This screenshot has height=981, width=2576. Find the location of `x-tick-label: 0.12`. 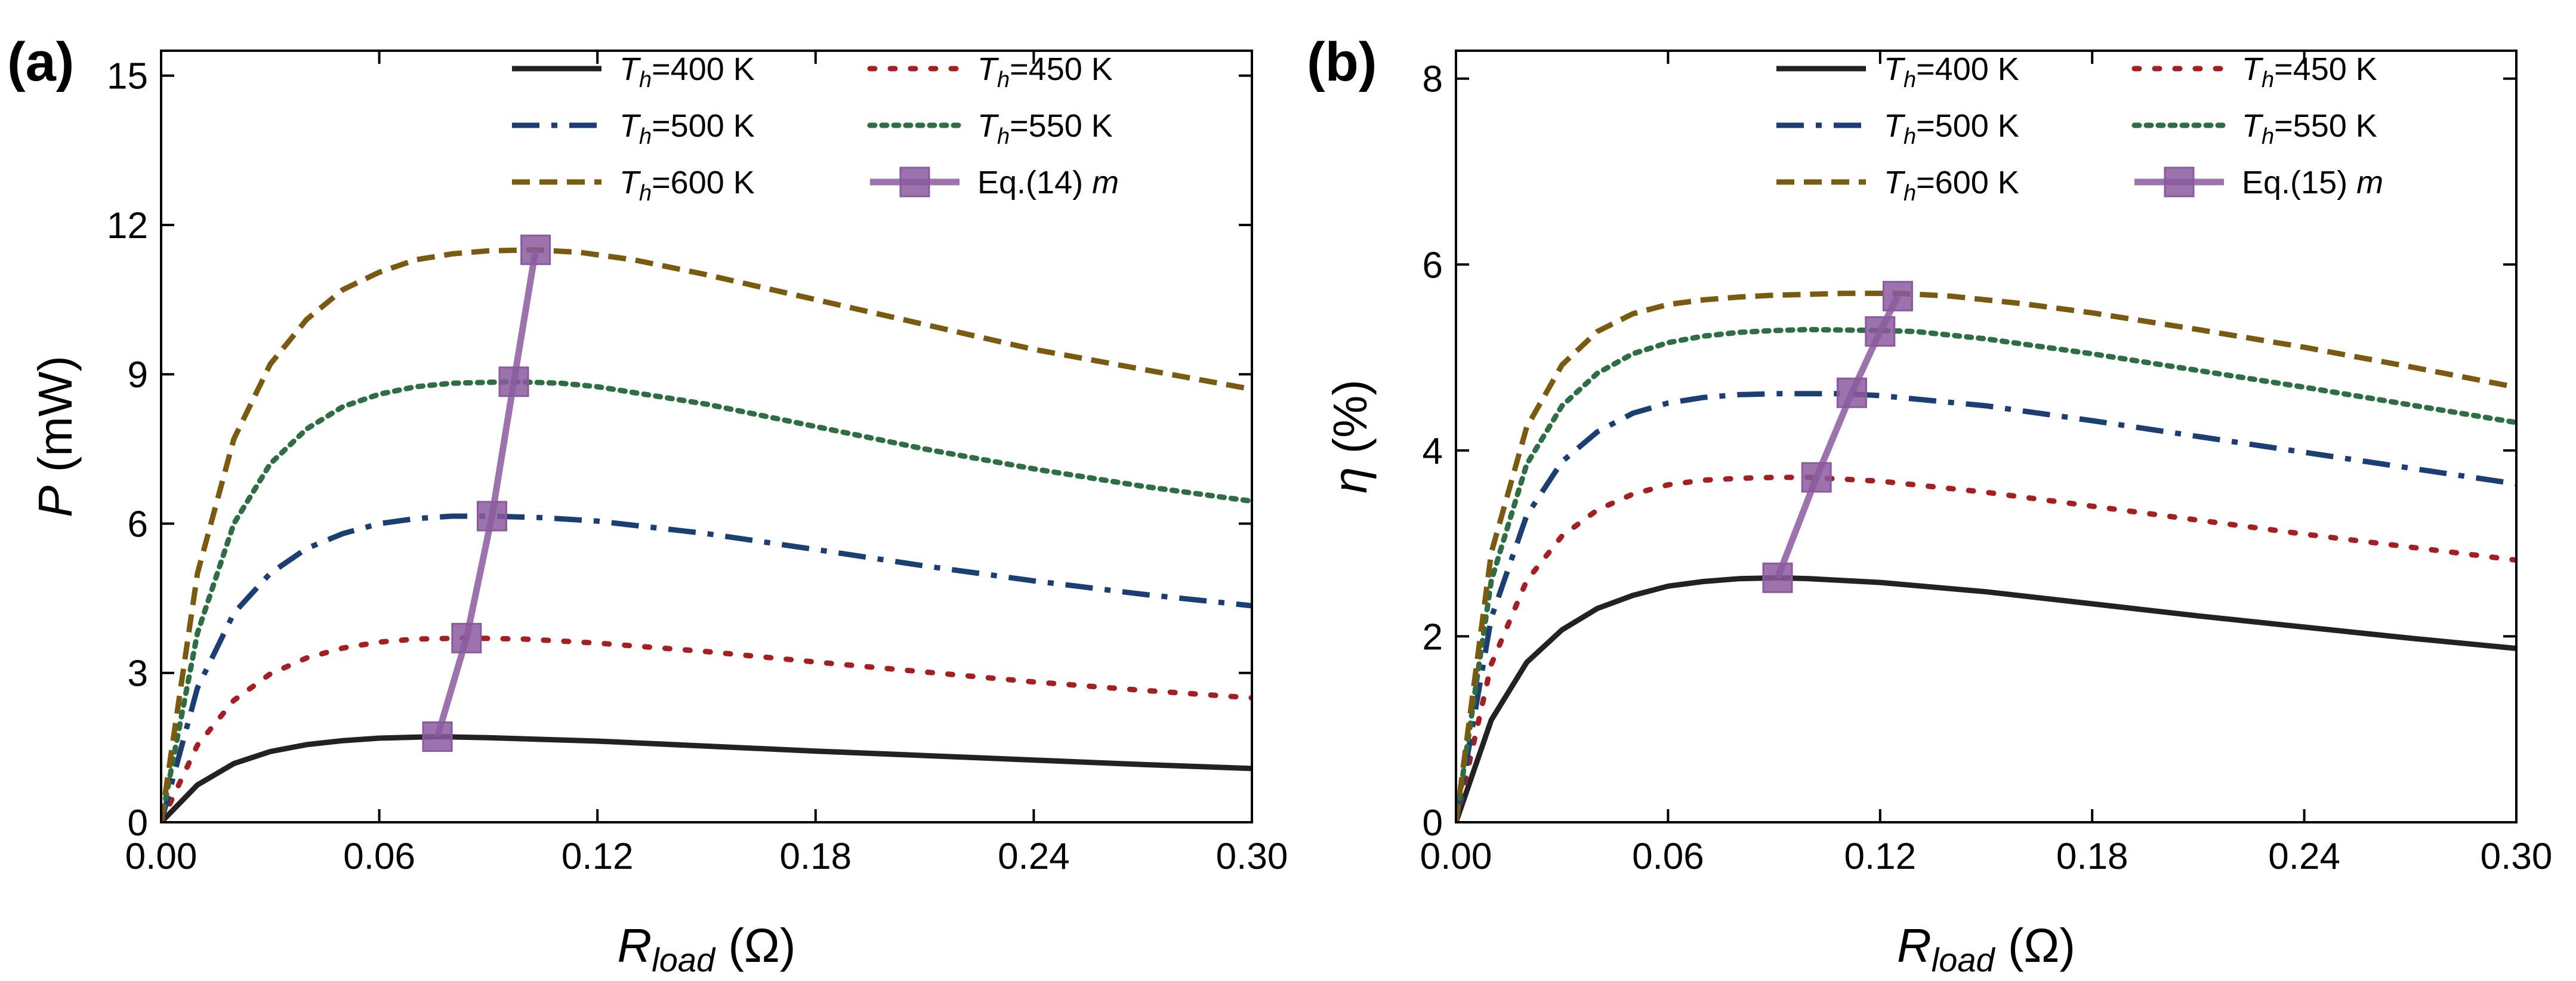

x-tick-label: 0.12 is located at coordinates (598, 856).